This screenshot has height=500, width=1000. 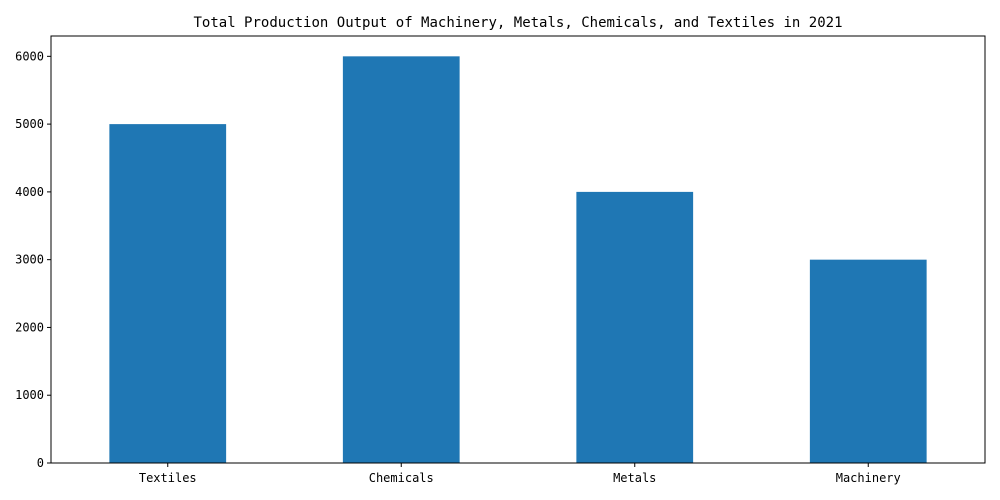 What do you see at coordinates (29, 395) in the screenshot?
I see `y-tick-label: 1000` at bounding box center [29, 395].